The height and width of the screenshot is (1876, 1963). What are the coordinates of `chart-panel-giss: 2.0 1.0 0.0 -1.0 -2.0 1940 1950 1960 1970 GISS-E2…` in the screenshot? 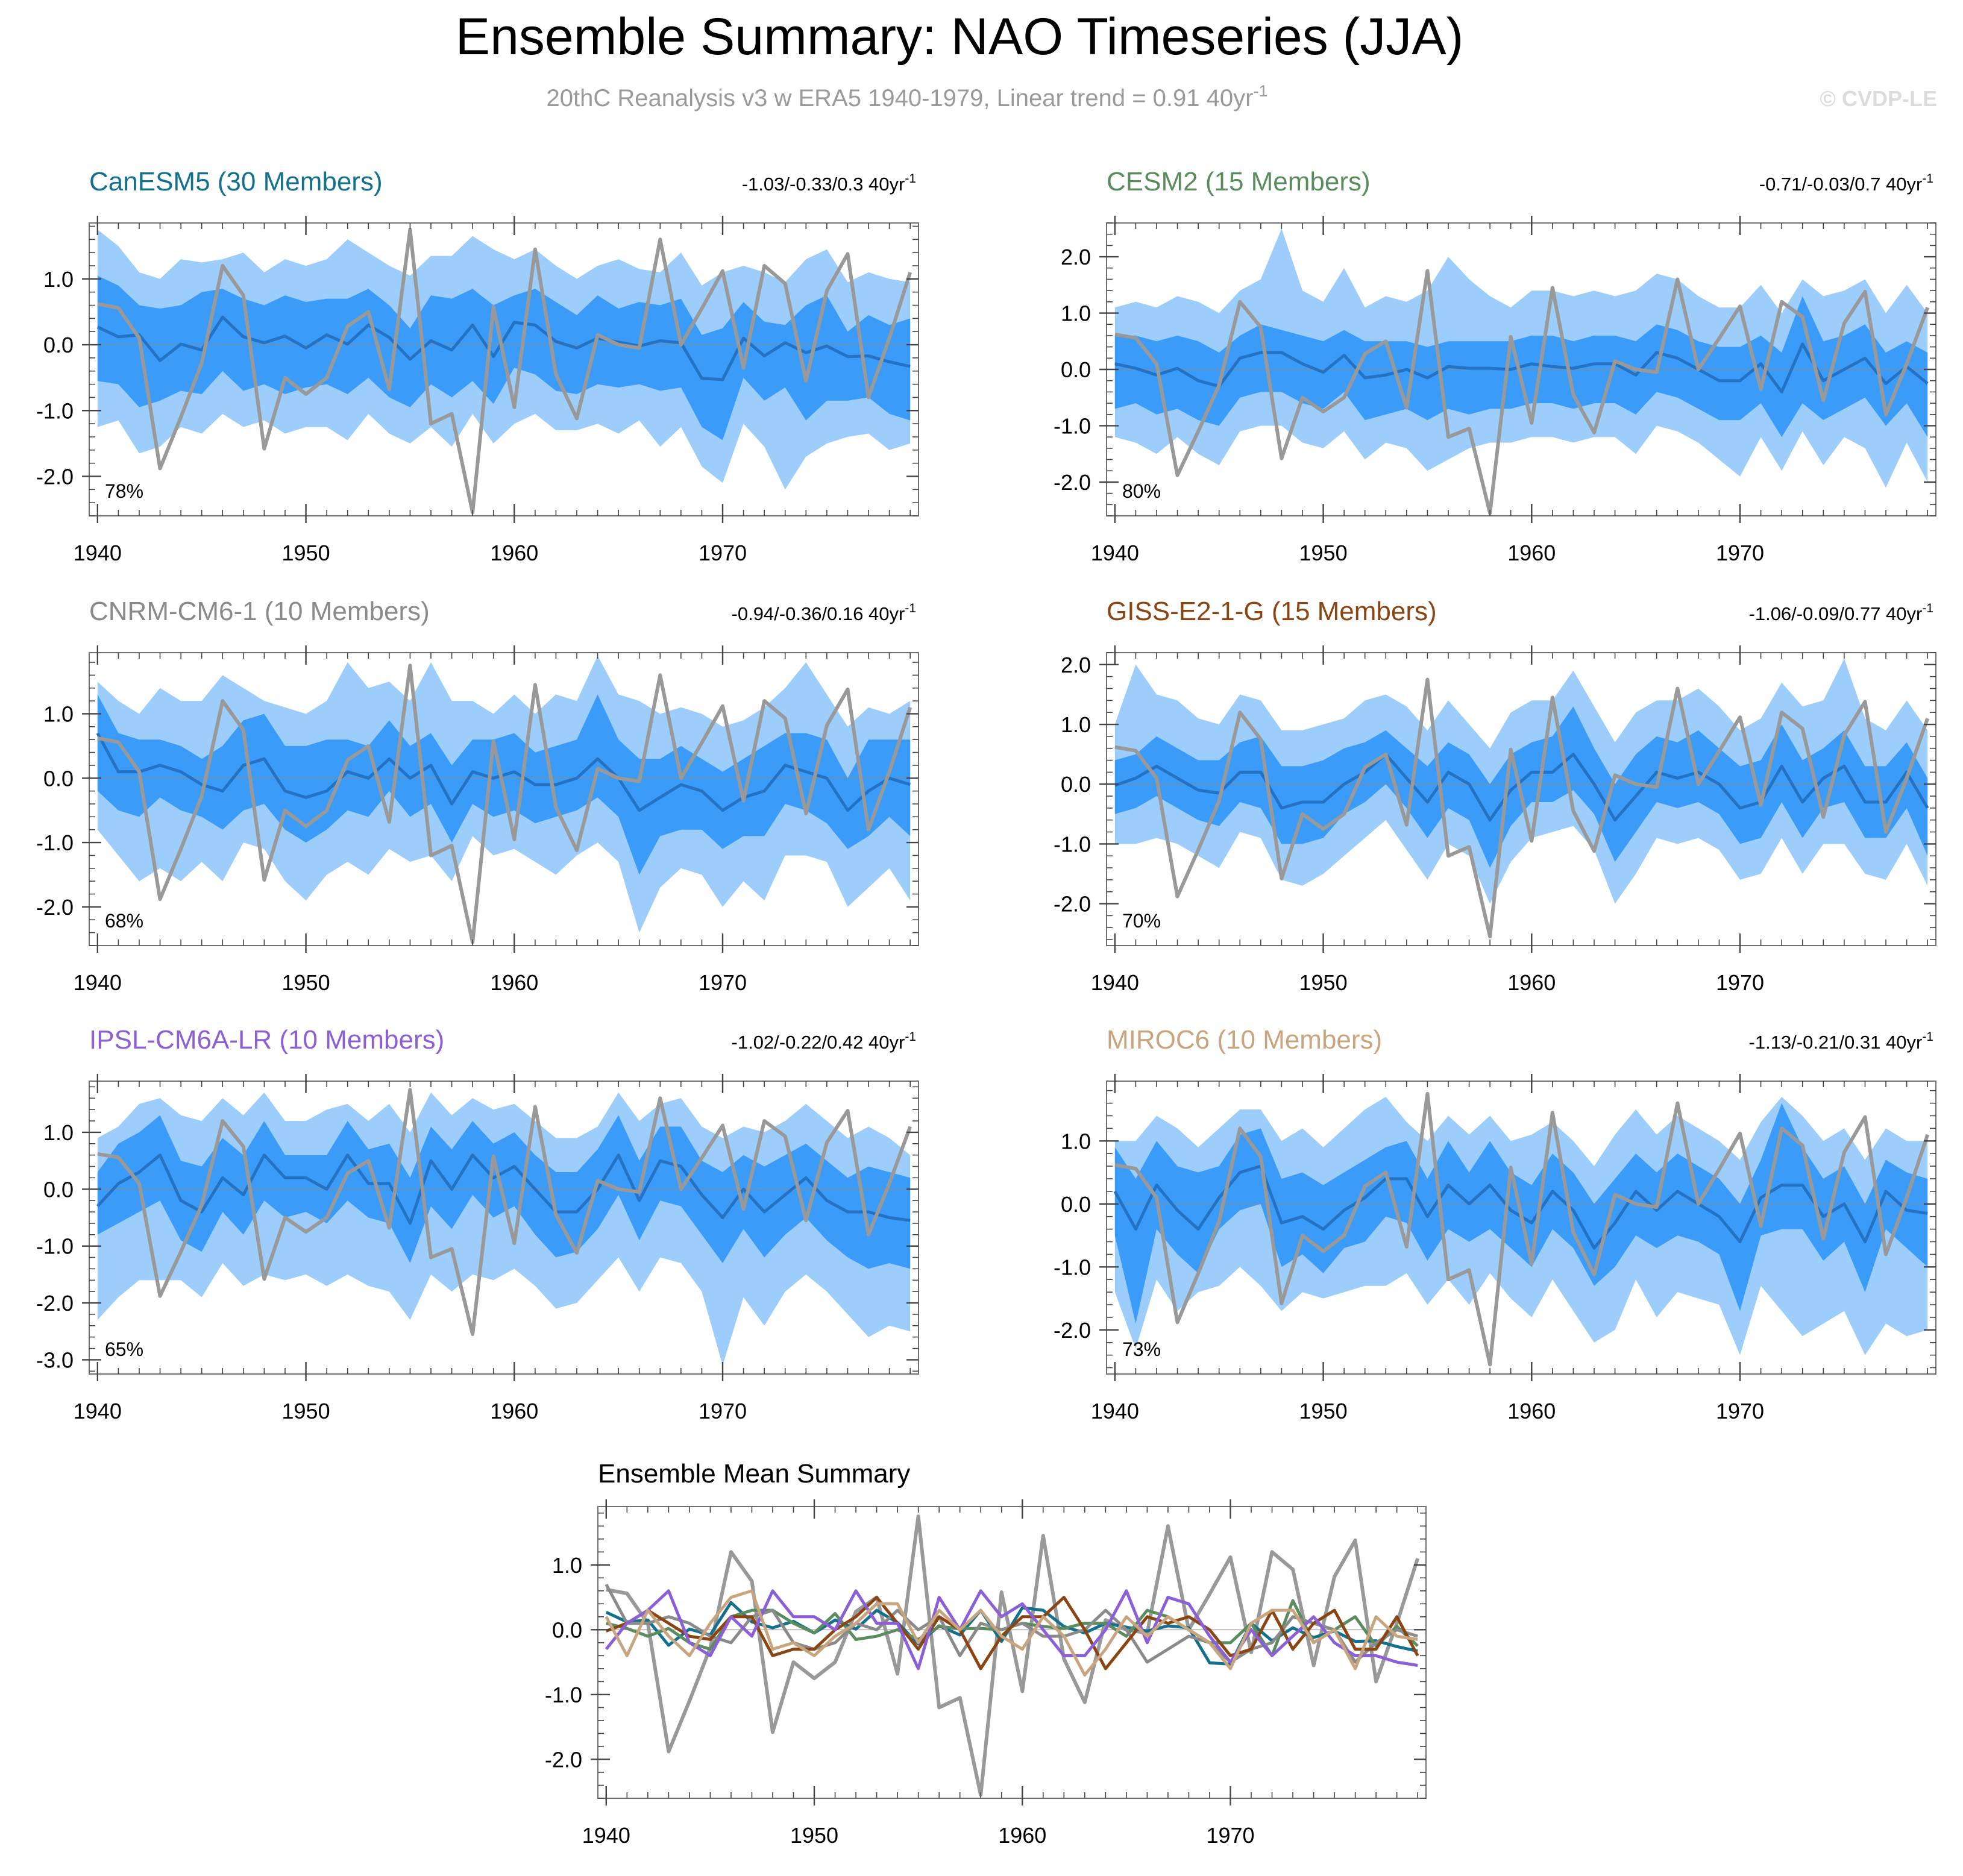 It's located at (1495, 796).